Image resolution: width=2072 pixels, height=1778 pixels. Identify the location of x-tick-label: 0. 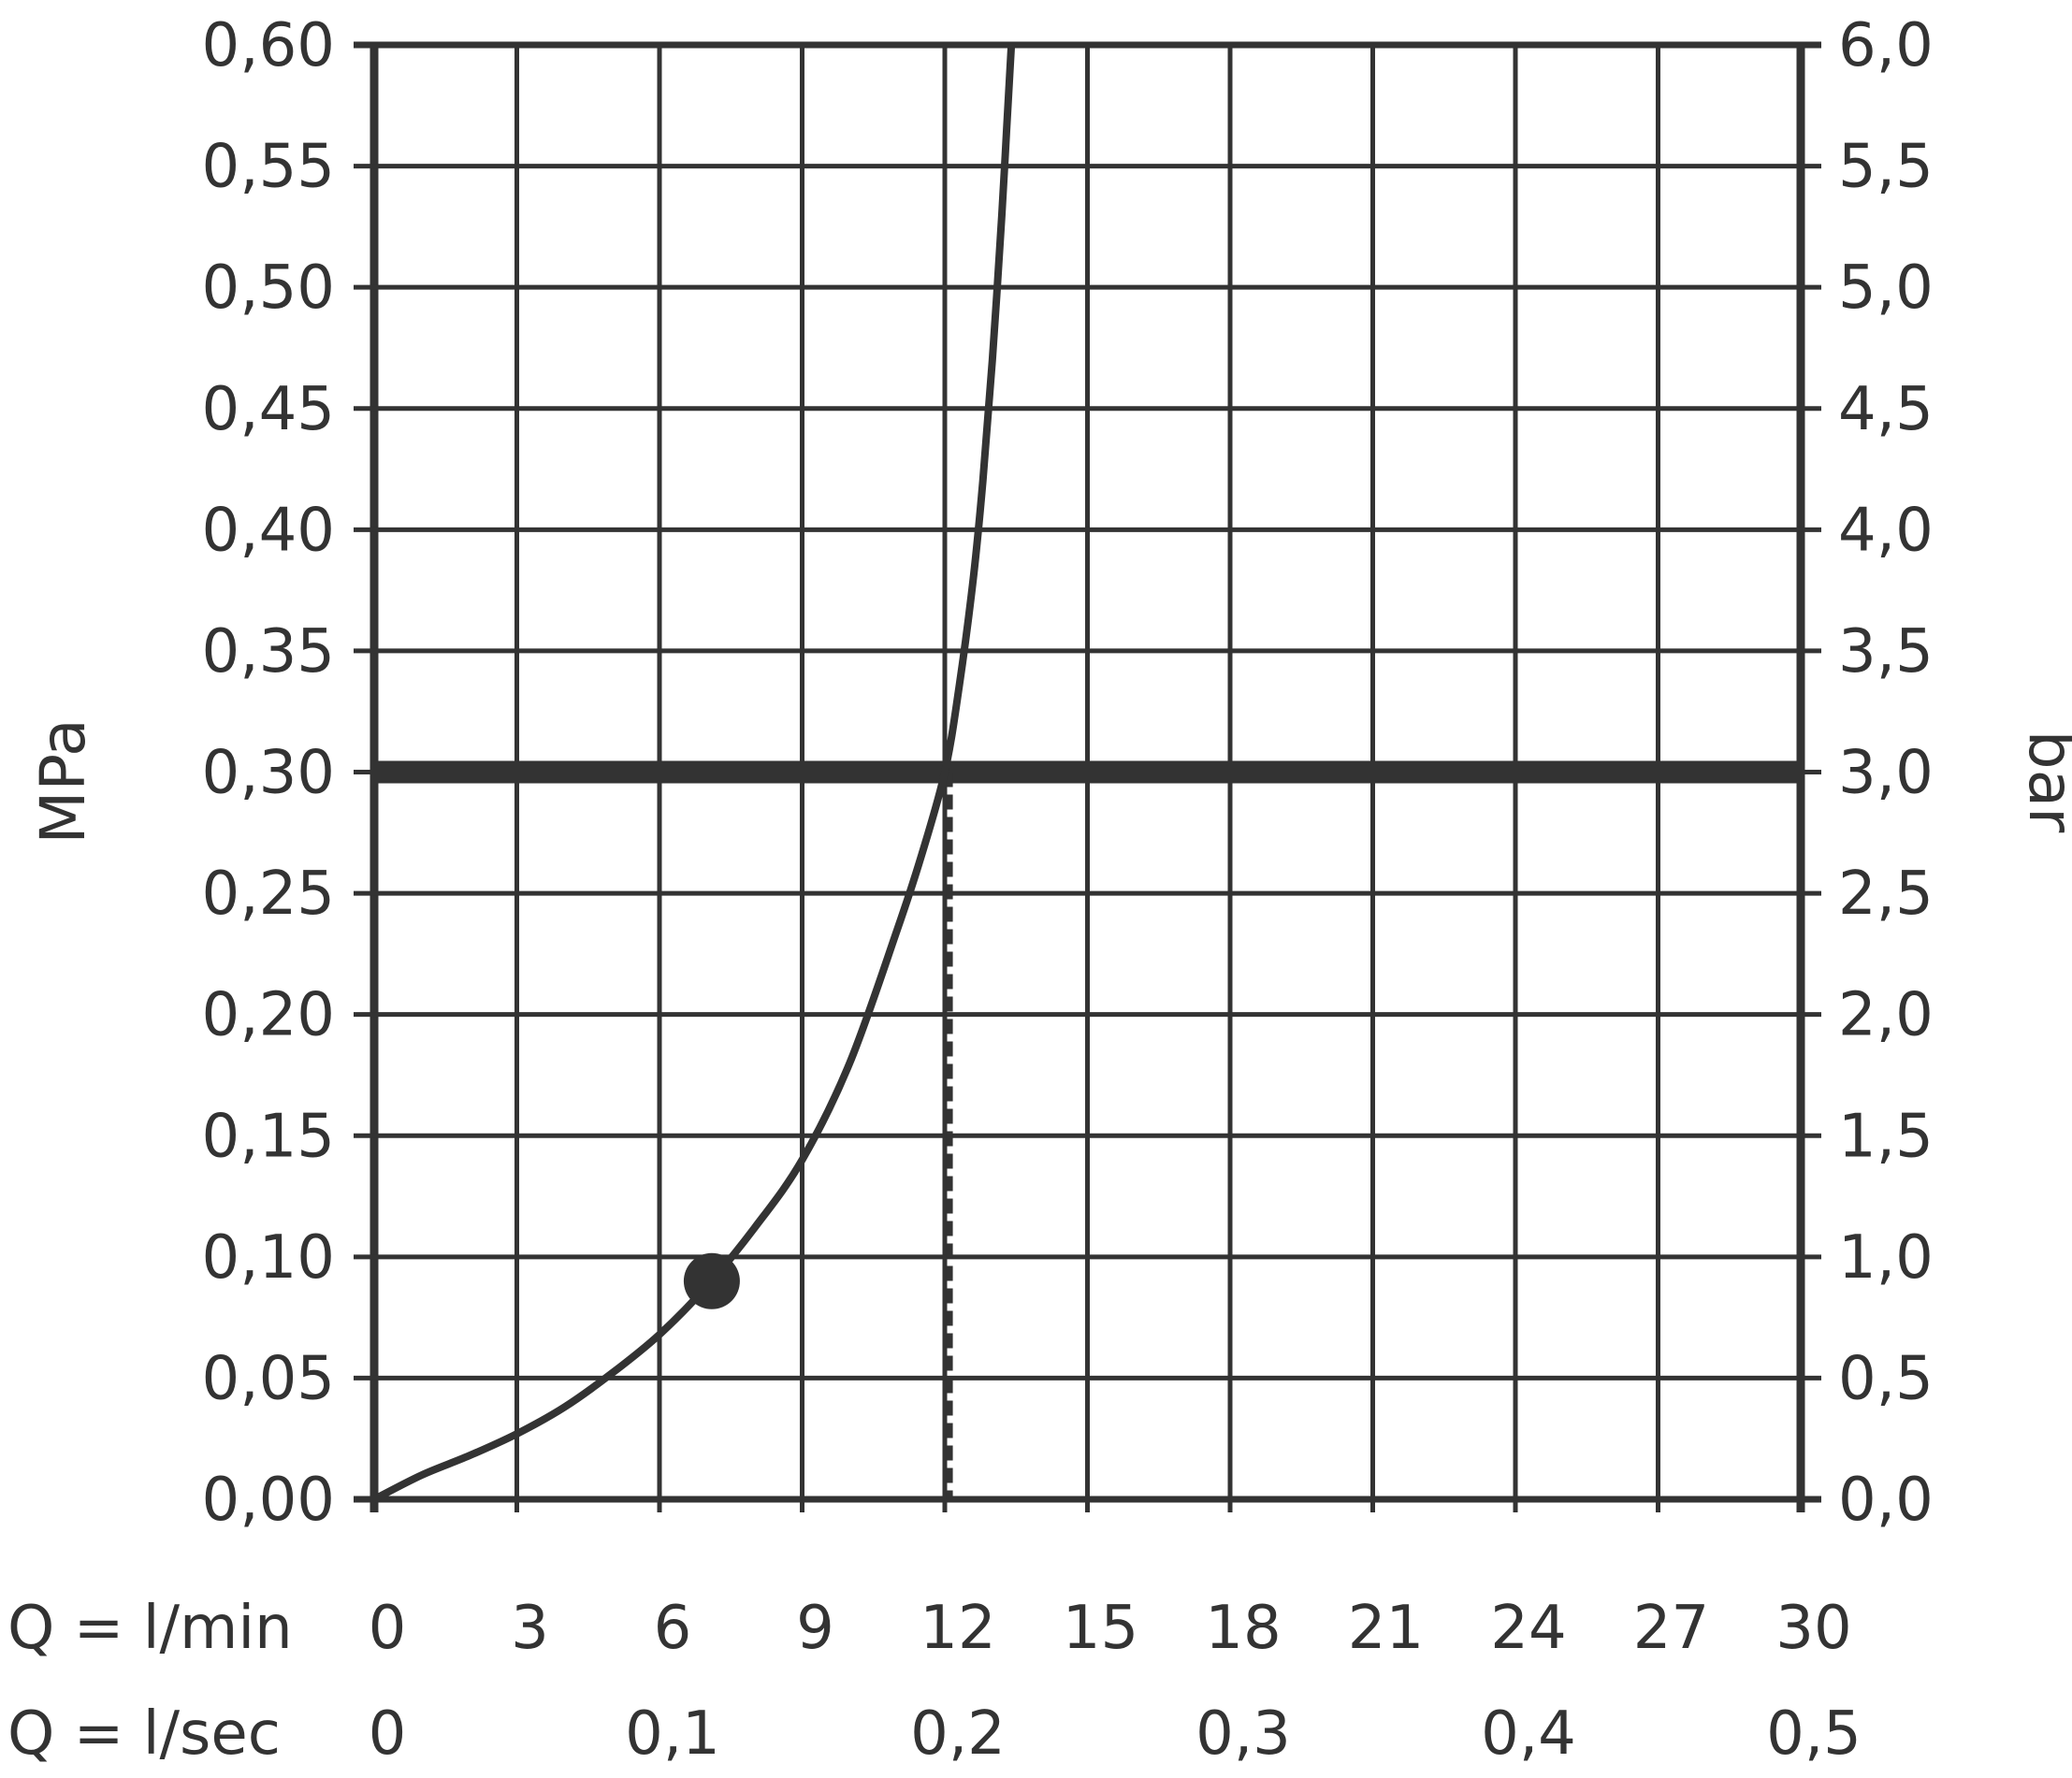
(388, 1628).